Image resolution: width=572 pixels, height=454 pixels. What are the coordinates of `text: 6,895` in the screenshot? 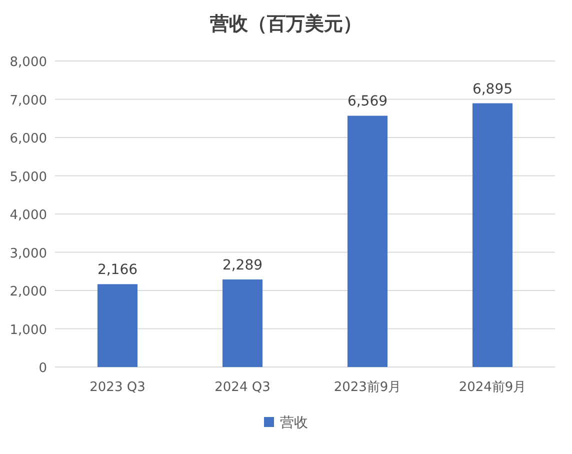 It's located at (492, 89).